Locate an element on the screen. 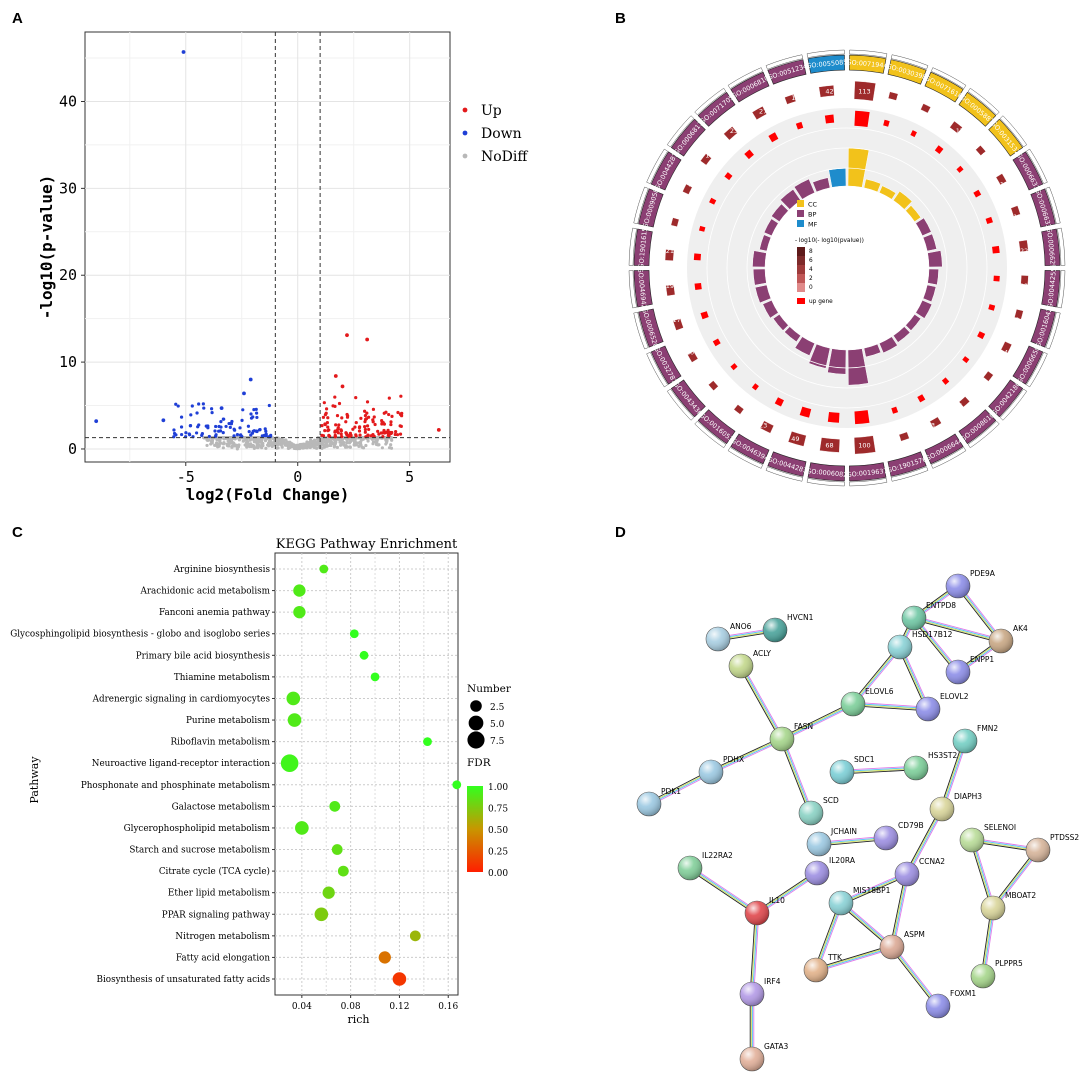 The height and width of the screenshot is (1076, 1084). pathway-label: Biosynthesis of unsaturated fatty acids is located at coordinates (184, 980).